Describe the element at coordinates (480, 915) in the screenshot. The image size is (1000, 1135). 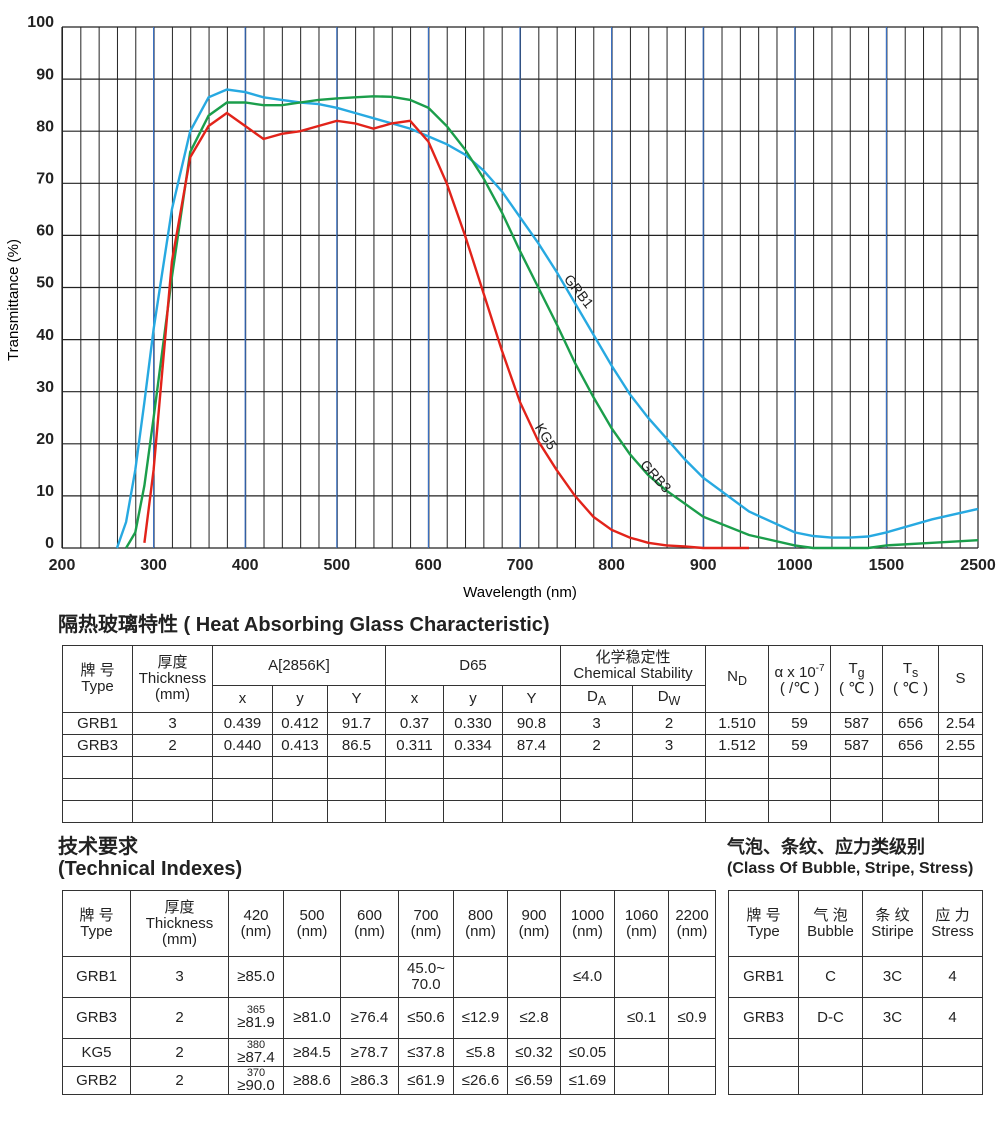
I see `text: 800` at that location.